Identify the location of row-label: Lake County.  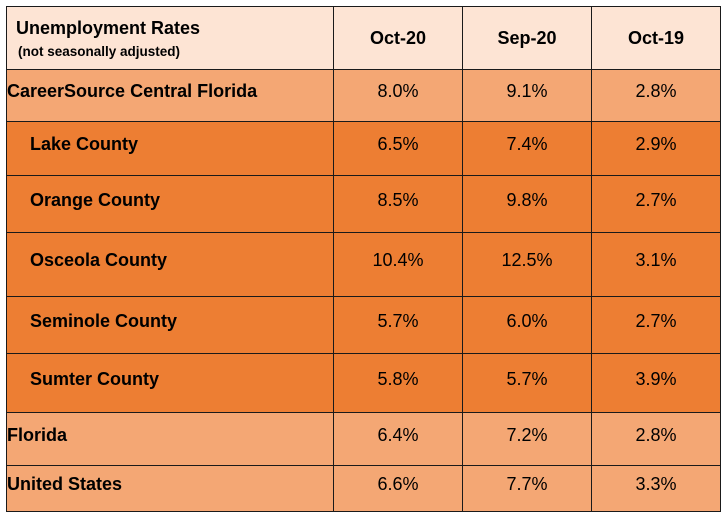
(84, 144).